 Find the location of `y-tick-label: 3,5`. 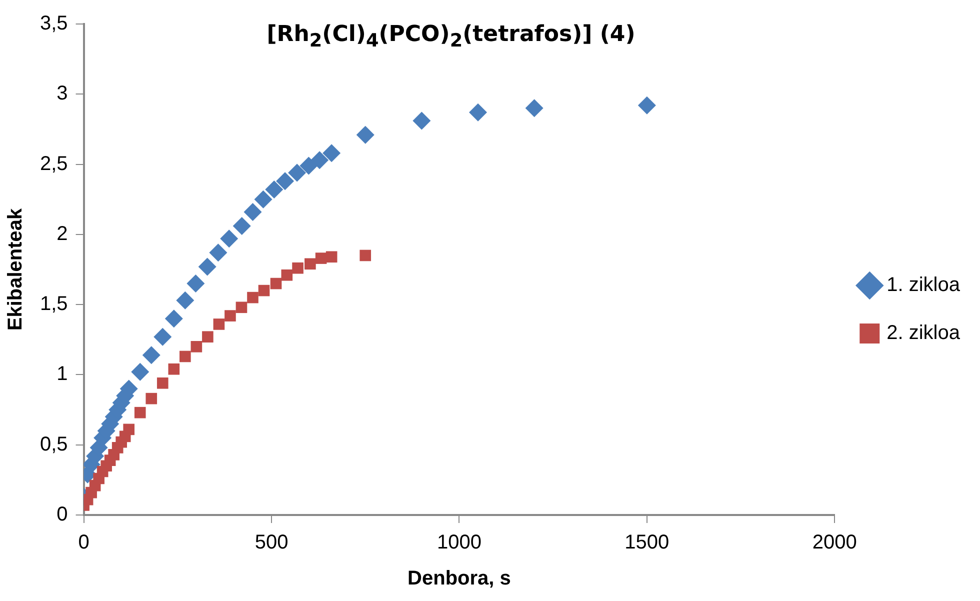

y-tick-label: 3,5 is located at coordinates (54, 23).